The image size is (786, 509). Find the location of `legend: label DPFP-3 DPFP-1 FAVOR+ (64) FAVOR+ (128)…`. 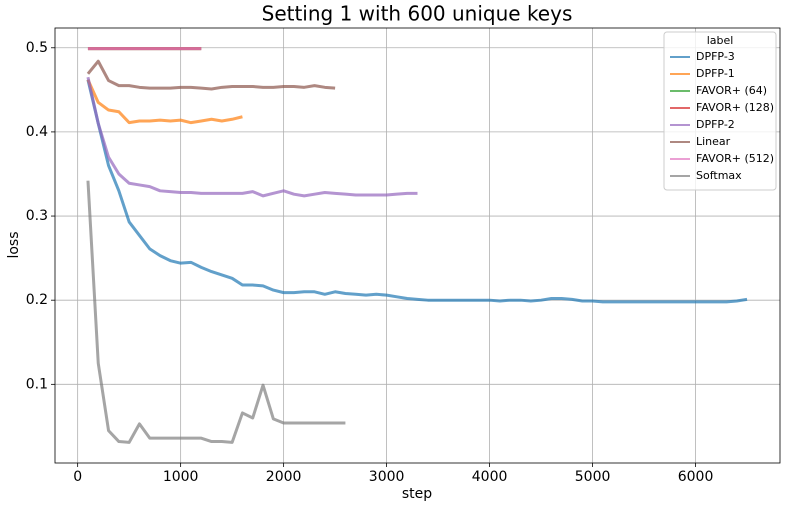

legend: label DPFP-3 DPFP-1 FAVOR+ (64) FAVOR+ (128)… is located at coordinates (720, 111).